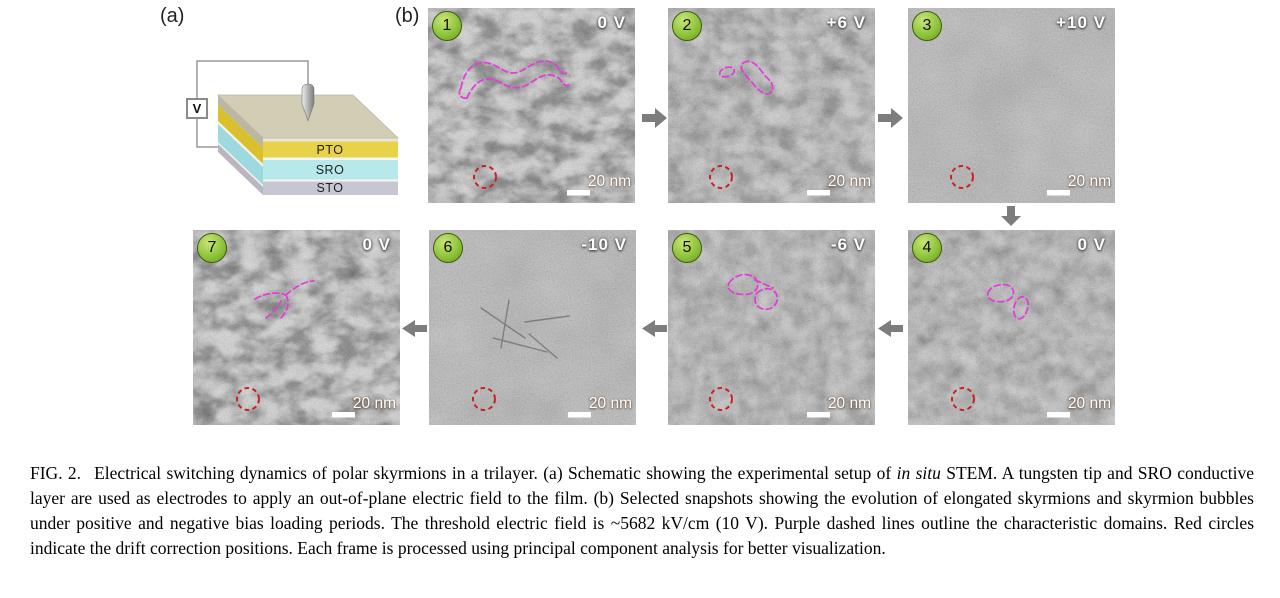  What do you see at coordinates (330, 158) in the screenshot?
I see `layer-gap1` at bounding box center [330, 158].